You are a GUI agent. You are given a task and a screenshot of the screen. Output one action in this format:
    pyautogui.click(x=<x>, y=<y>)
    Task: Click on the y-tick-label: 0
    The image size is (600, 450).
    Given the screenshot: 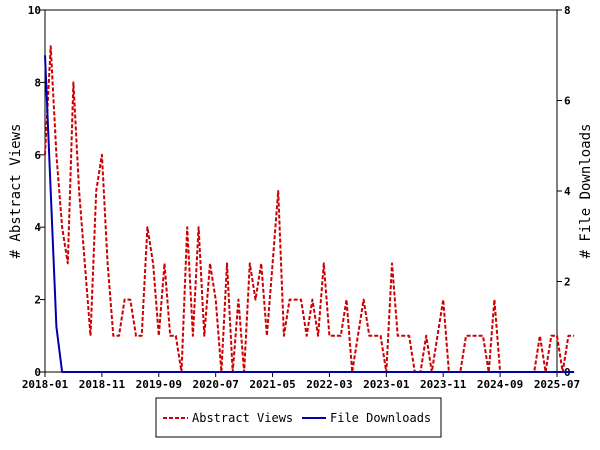 What is the action you would take?
    pyautogui.click(x=37, y=372)
    